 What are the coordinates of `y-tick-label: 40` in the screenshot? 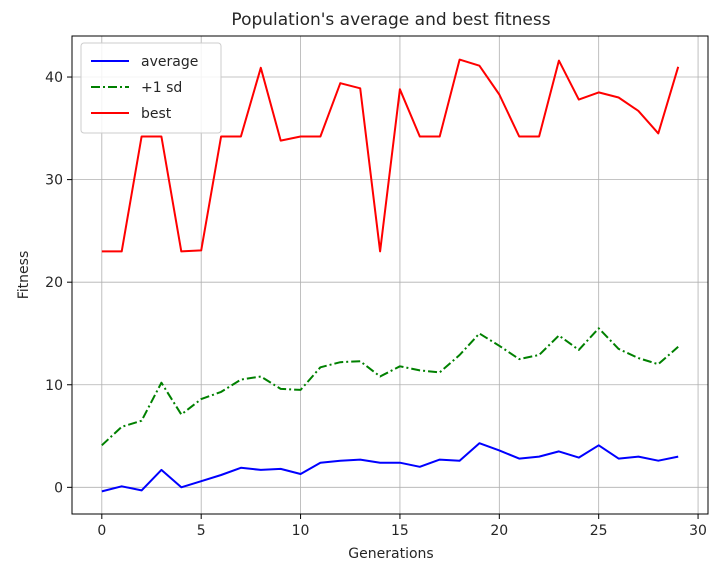 It's located at (54, 78).